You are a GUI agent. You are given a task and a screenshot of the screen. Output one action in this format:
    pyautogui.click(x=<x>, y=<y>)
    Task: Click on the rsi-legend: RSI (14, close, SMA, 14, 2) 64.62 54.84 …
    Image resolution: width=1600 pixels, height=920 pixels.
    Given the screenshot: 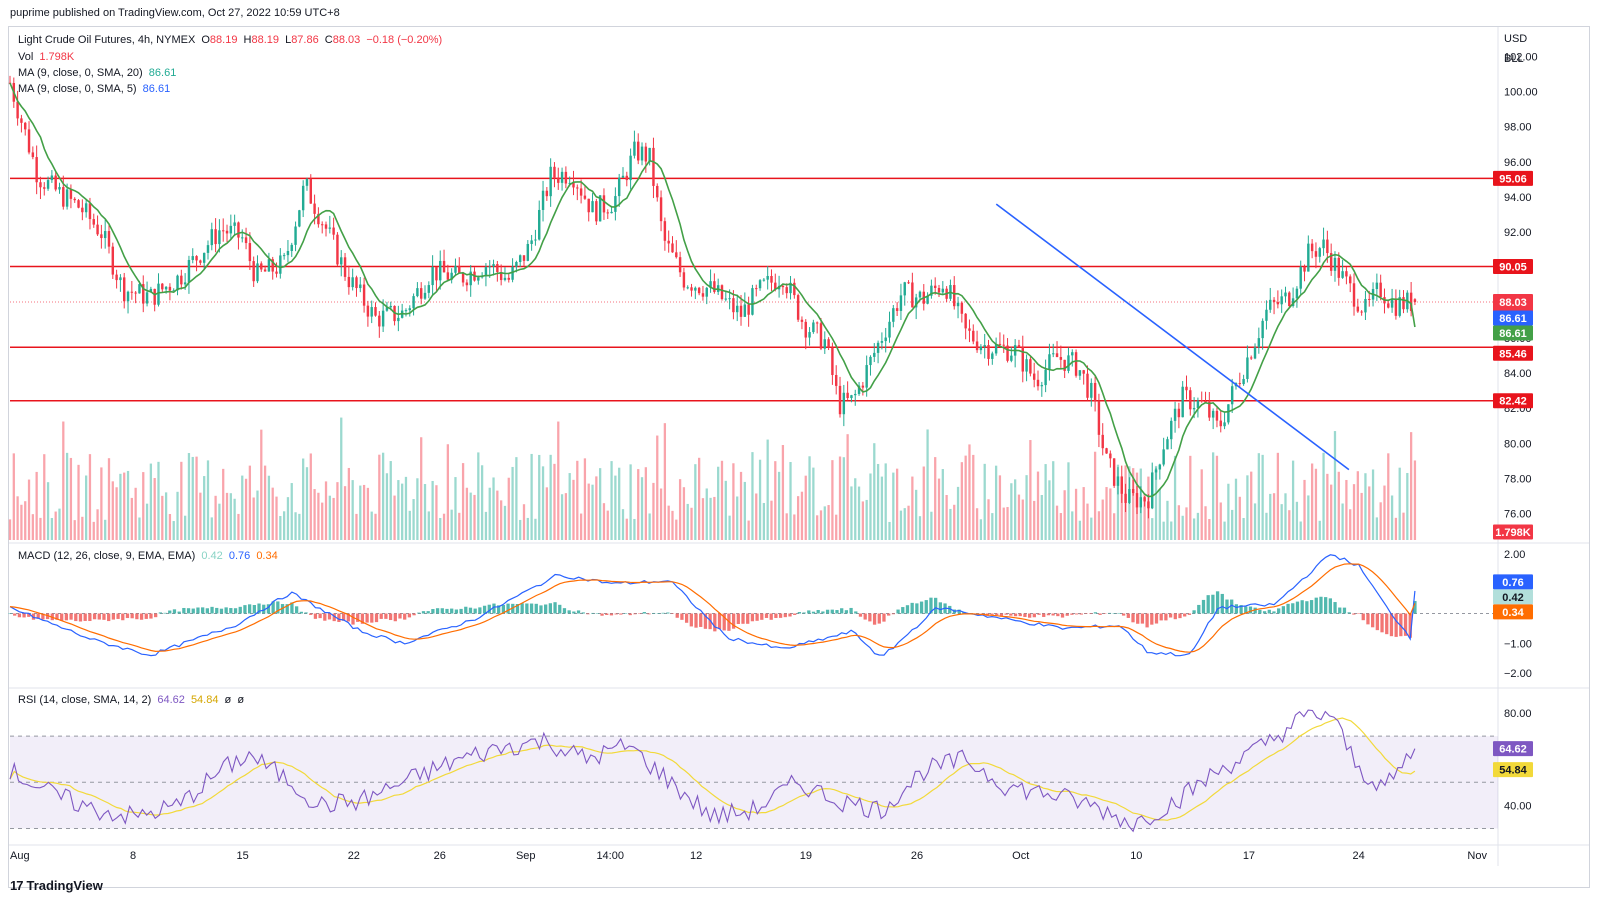 What is the action you would take?
    pyautogui.click(x=132, y=700)
    